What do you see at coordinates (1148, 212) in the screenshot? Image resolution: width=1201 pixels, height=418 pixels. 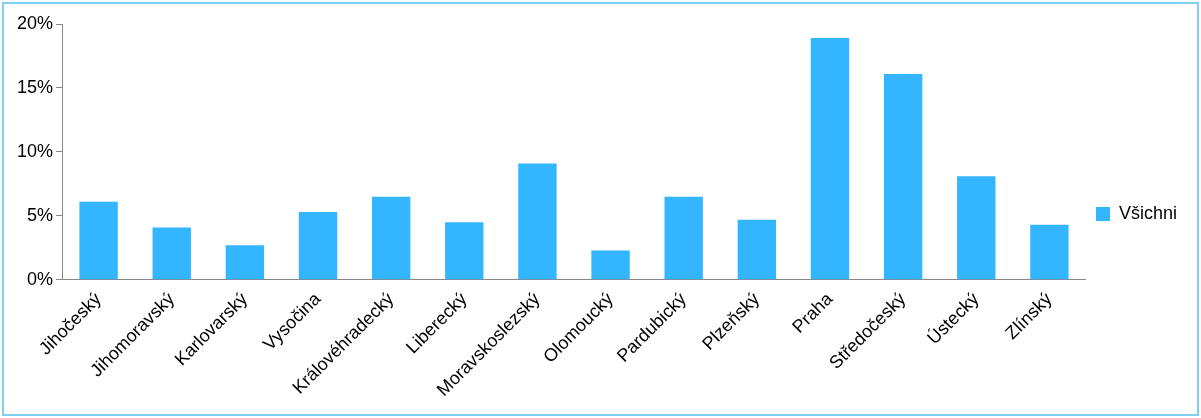 I see `legend-label: Všichni` at bounding box center [1148, 212].